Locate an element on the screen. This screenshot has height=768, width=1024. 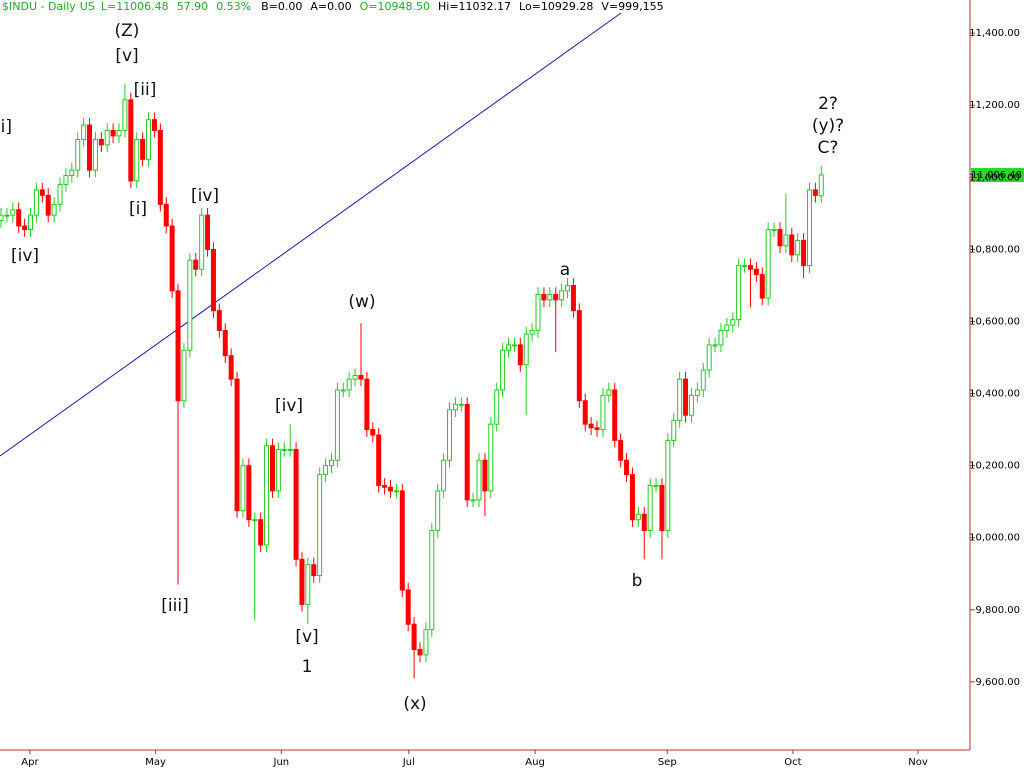
header-text: US is located at coordinates (87, 6).